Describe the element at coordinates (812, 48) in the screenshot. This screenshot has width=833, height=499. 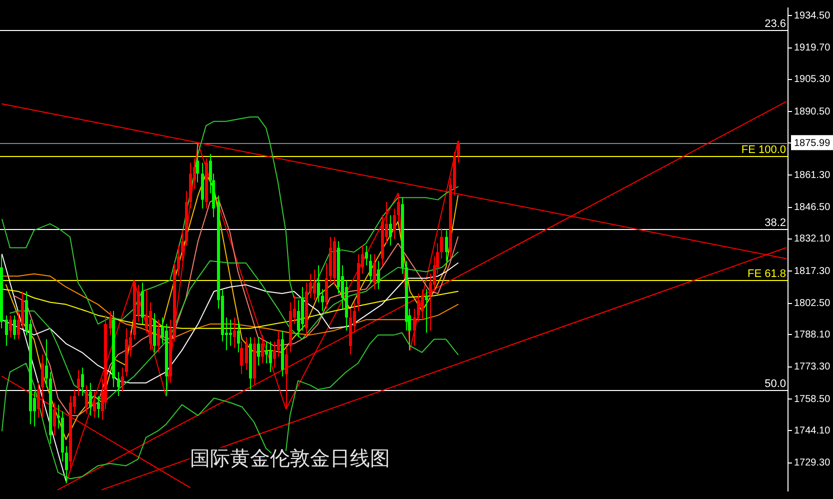
I see `y-tick-label: 1919.70` at that location.